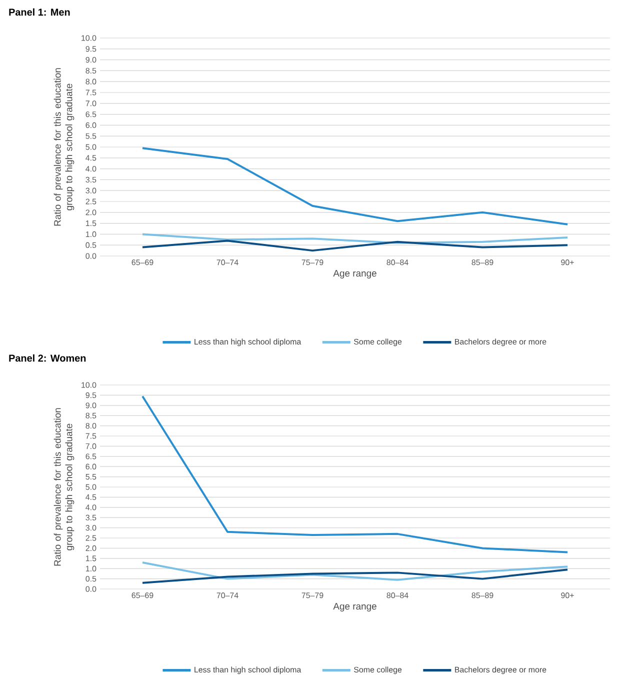 Image resolution: width=625 pixels, height=675 pixels. What do you see at coordinates (47, 358) in the screenshot?
I see `chart-title: Panel 2: Women` at bounding box center [47, 358].